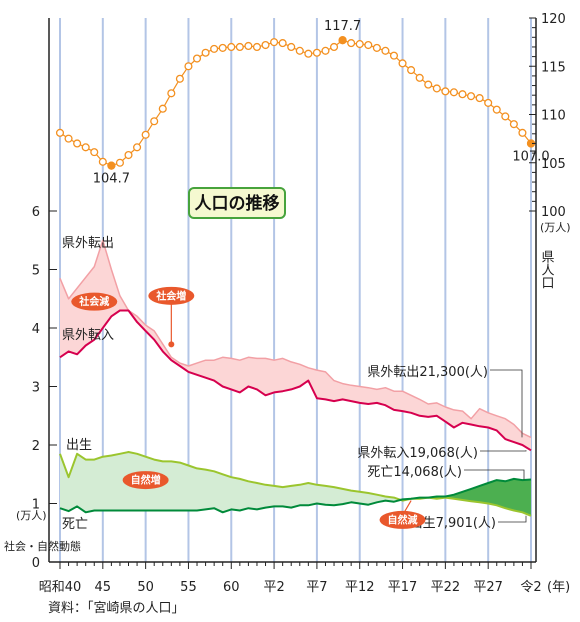  I want to click on x-axis-unit: (年), so click(558, 587).